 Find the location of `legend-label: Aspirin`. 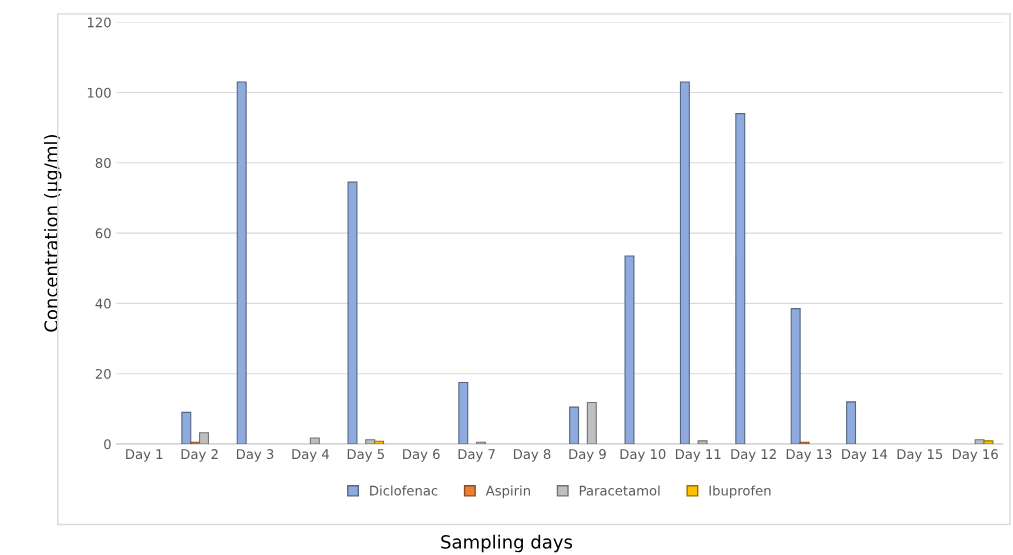

legend-label: Aspirin is located at coordinates (507, 492).